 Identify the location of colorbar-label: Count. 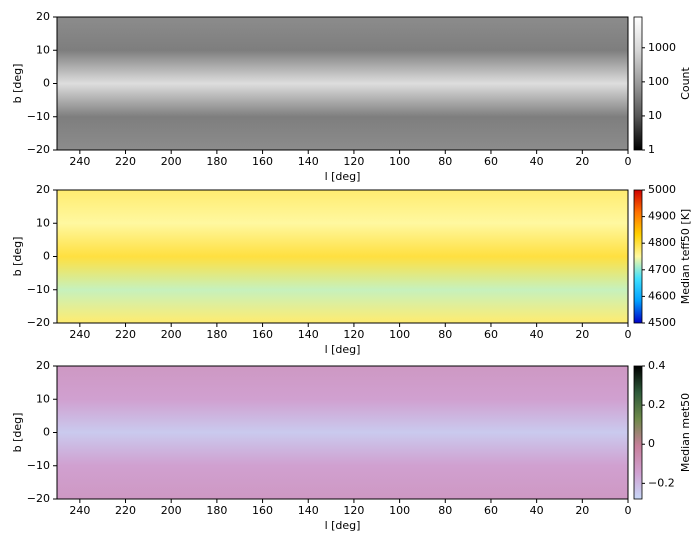
(685, 82).